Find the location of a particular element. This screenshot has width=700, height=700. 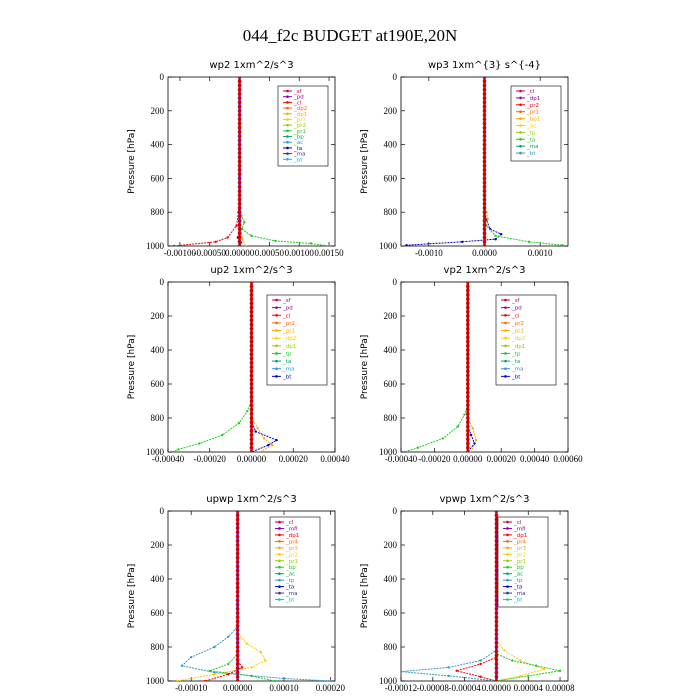

legend: _sf _pd_cl _pr2 _pr1_dp2 _dp1_tp _ta _ma_bt is located at coordinates (297, 340).